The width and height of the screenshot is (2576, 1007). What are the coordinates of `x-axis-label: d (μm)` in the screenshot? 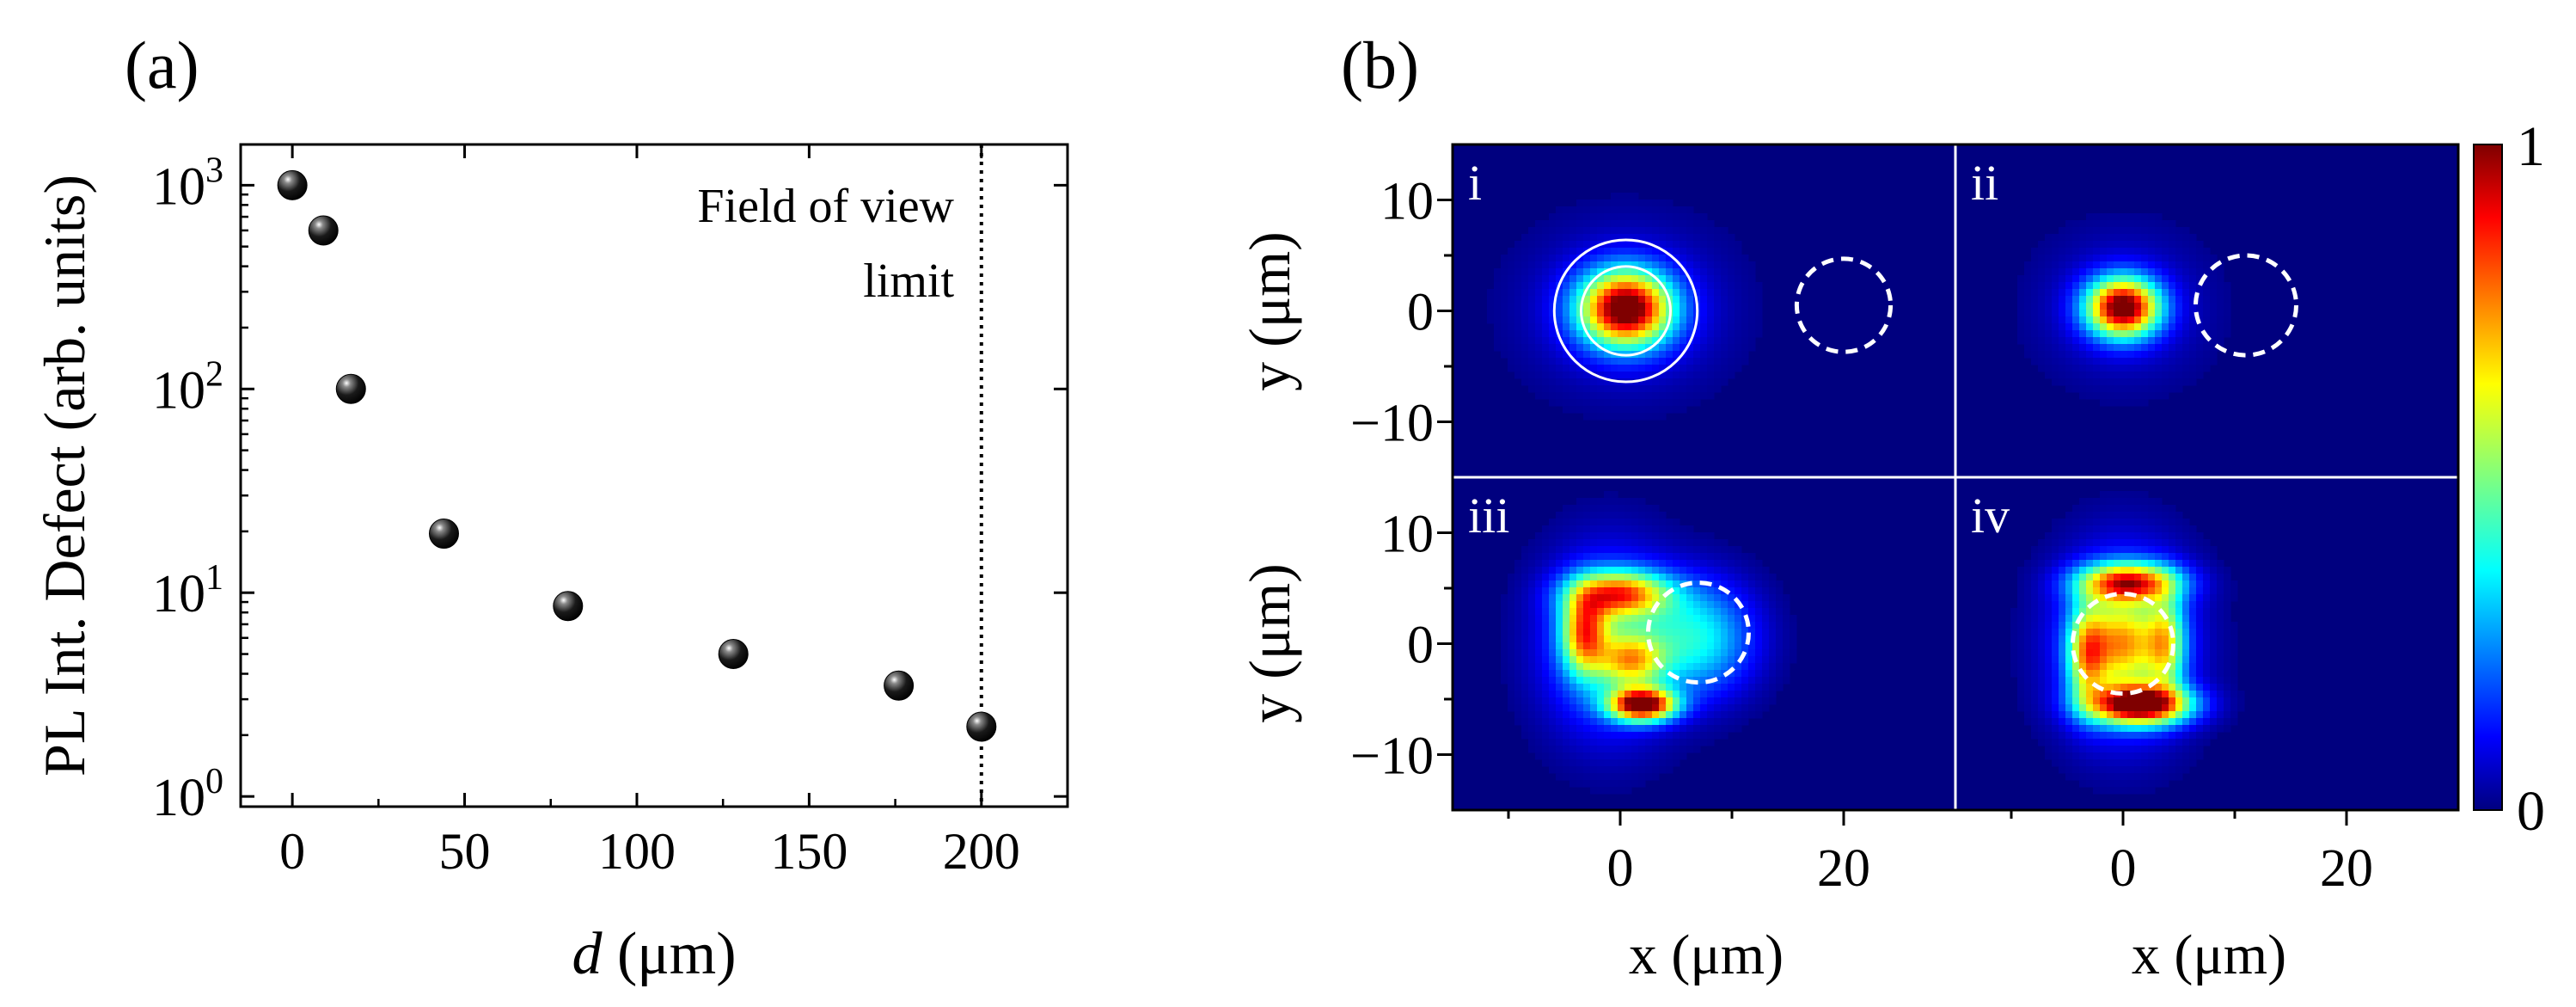 It's located at (654, 954).